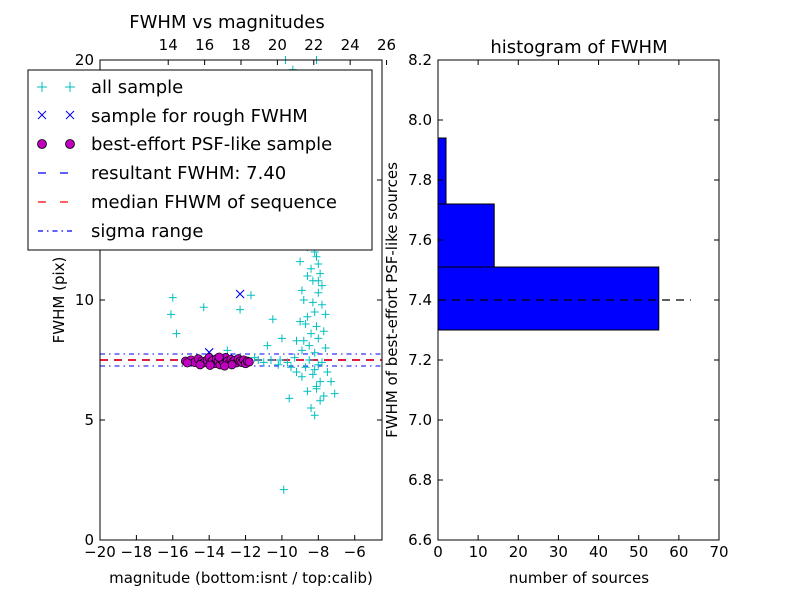 The width and height of the screenshot is (800, 600). What do you see at coordinates (355, 552) in the screenshot?
I see `x-tick-label: −6` at bounding box center [355, 552].